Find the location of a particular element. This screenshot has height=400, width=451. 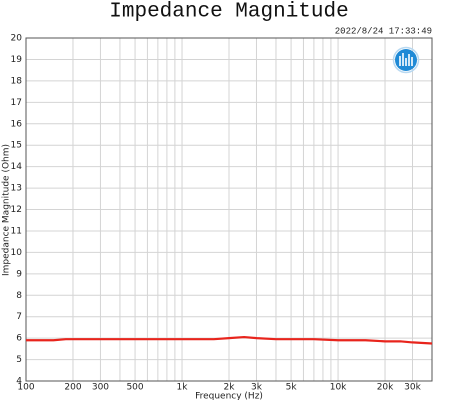

y-tick-label: 11 is located at coordinates (16, 231).